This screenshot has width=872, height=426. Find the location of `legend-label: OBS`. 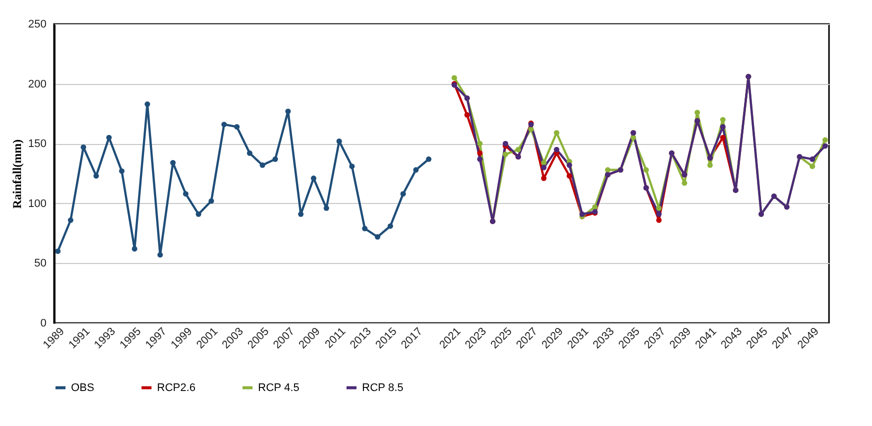

legend-label: OBS is located at coordinates (82, 388).